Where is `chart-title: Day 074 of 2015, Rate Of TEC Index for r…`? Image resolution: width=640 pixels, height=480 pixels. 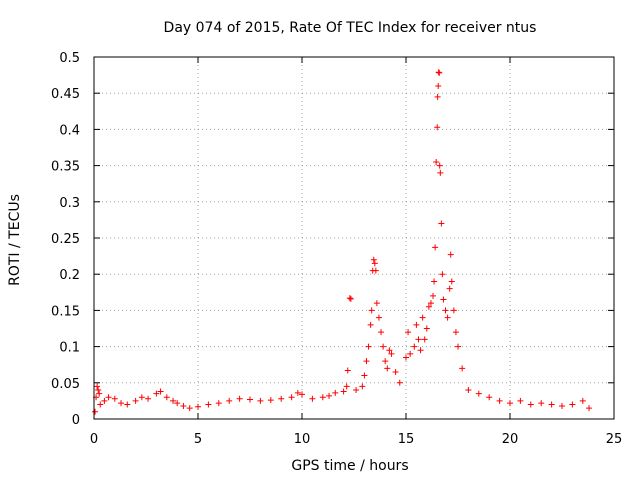
chart-title: Day 074 of 2015, Rate Of TEC Index for r… is located at coordinates (350, 28).